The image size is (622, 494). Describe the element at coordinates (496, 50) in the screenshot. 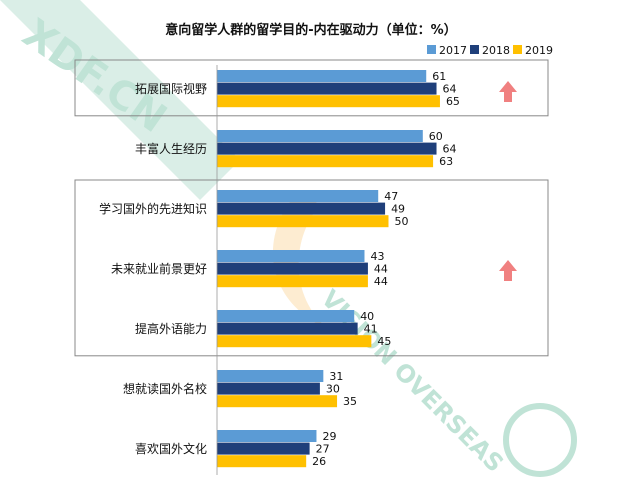

I see `legend-label-2018: 2018` at that location.